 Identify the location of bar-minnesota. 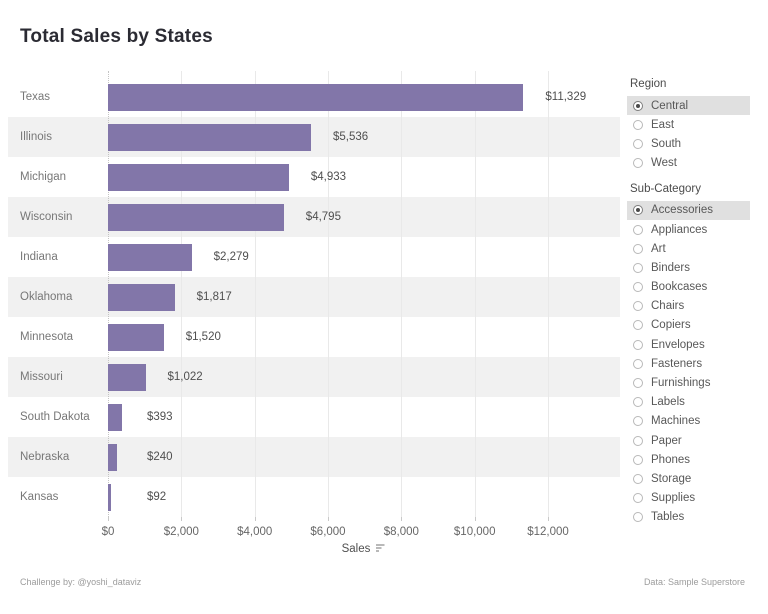
(136, 337).